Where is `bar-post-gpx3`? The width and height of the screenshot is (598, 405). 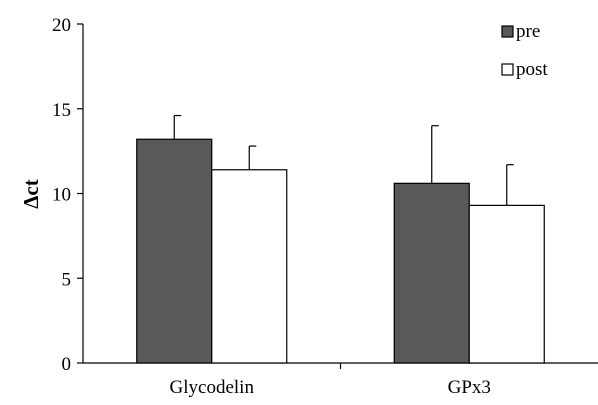 bar-post-gpx3 is located at coordinates (506, 284).